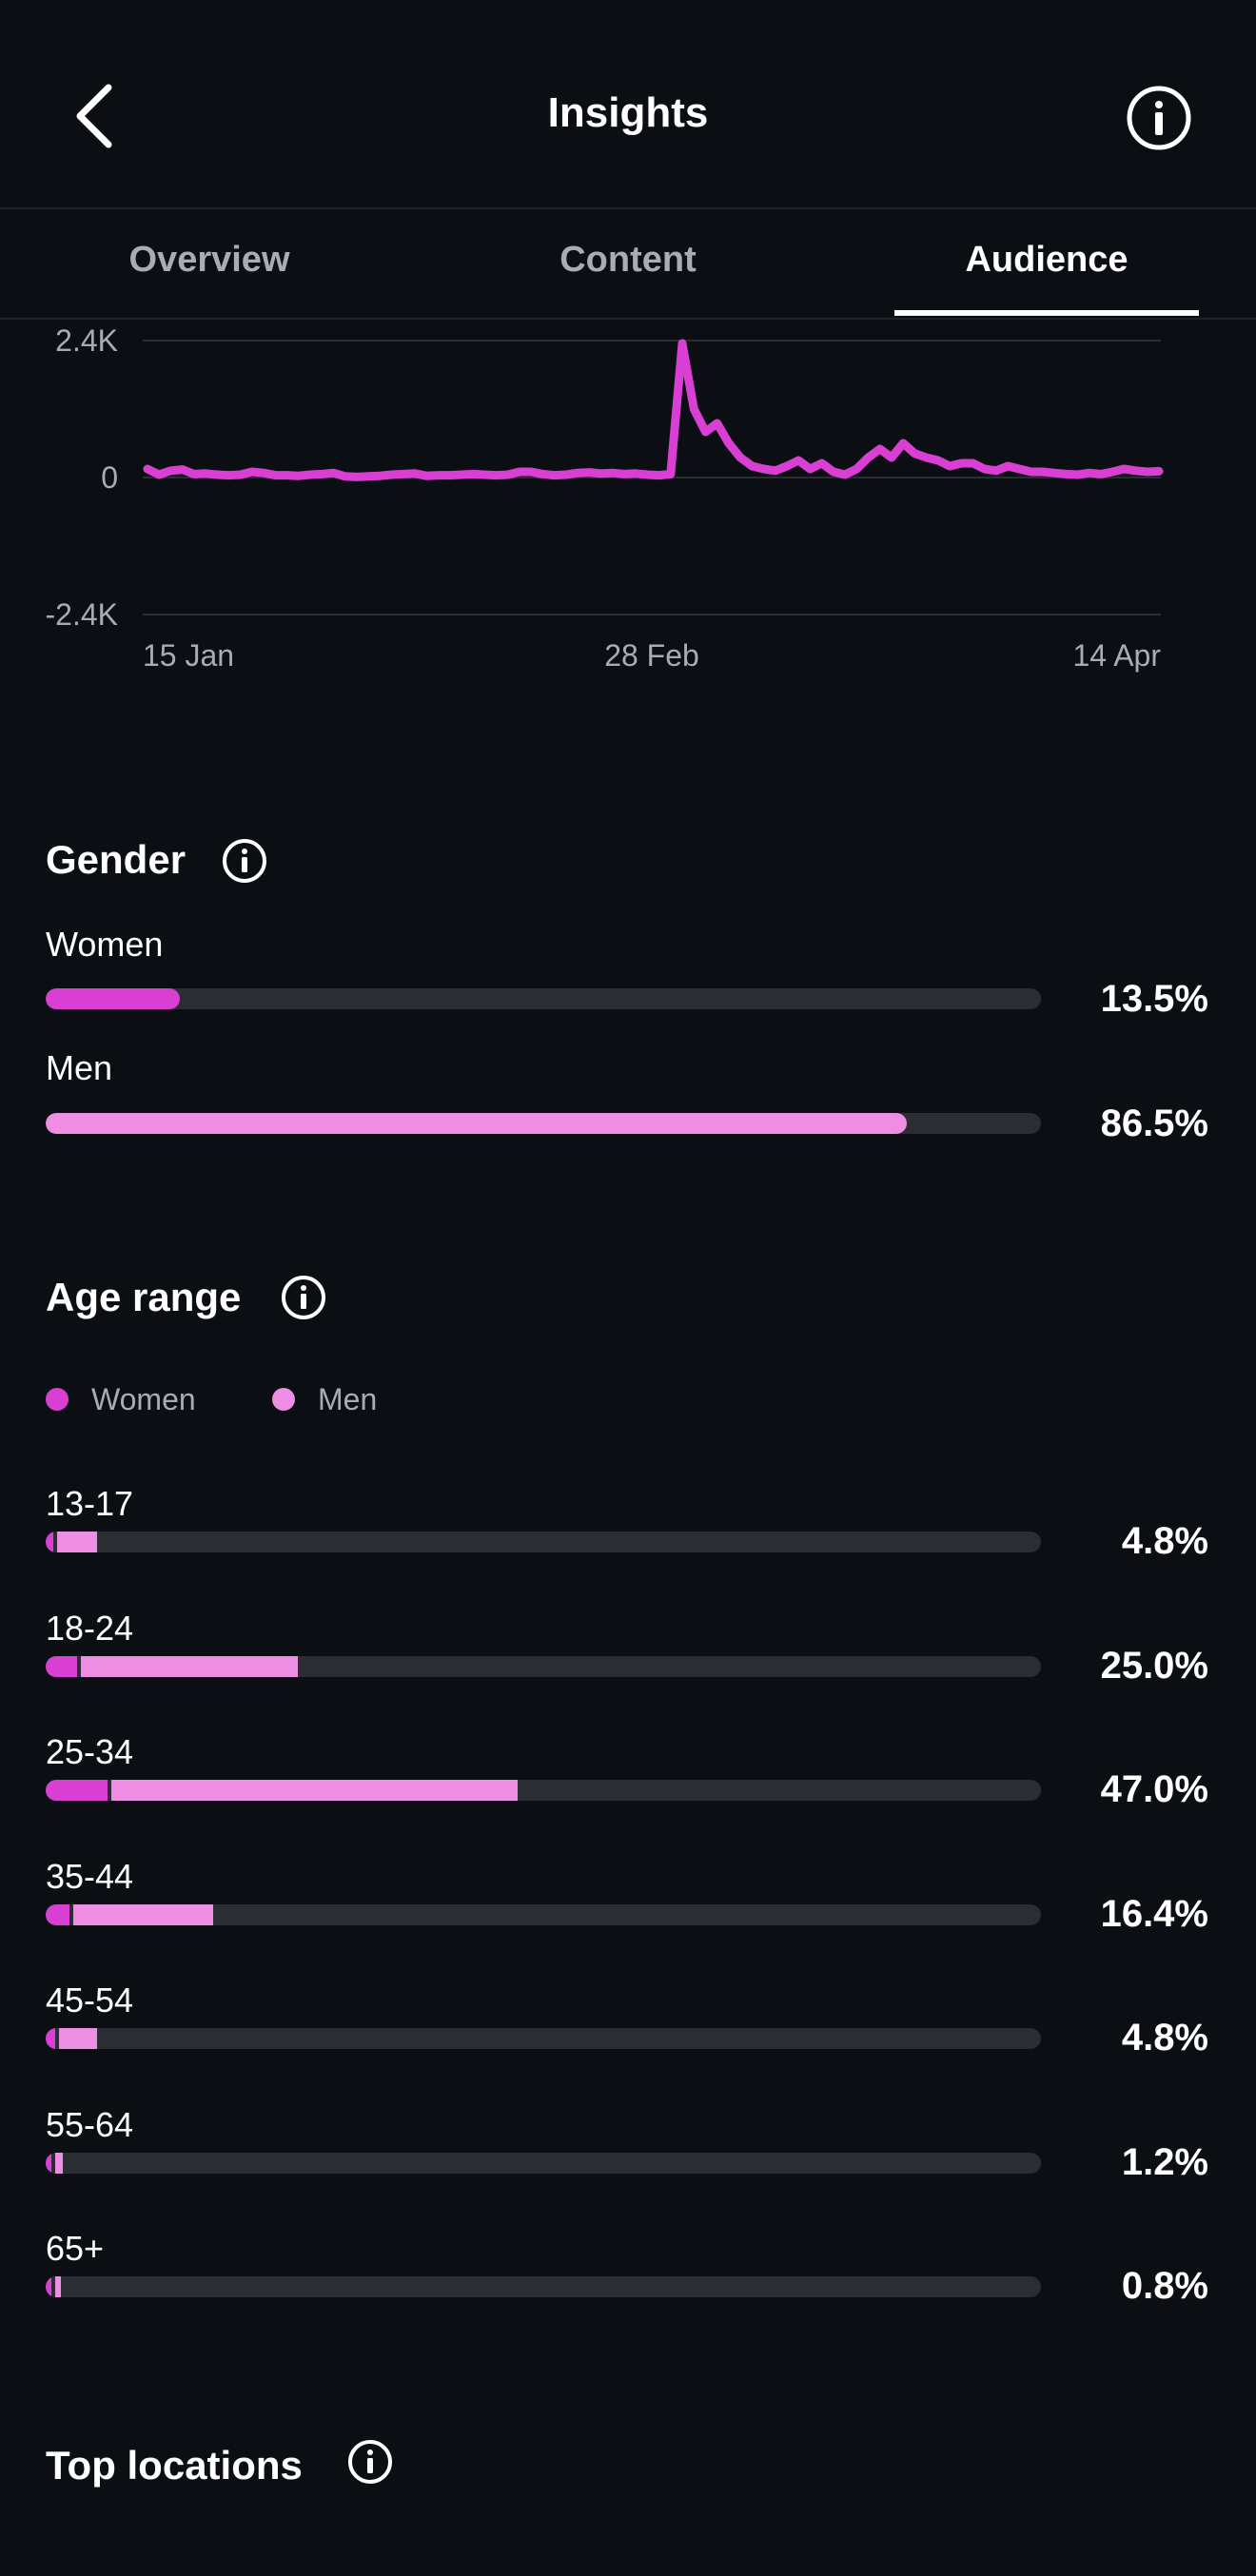 This screenshot has width=1256, height=2576. I want to click on legend-men-label: Men, so click(348, 1399).